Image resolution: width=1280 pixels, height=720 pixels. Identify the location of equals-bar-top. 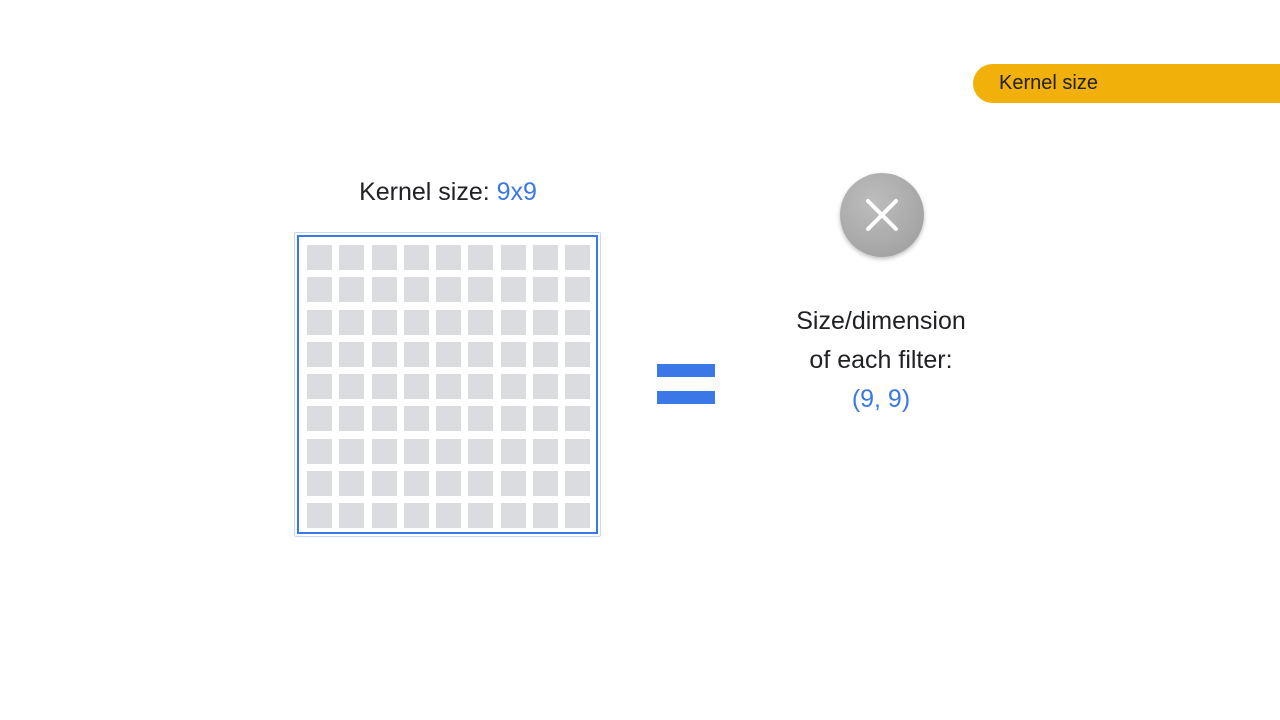
(686, 370).